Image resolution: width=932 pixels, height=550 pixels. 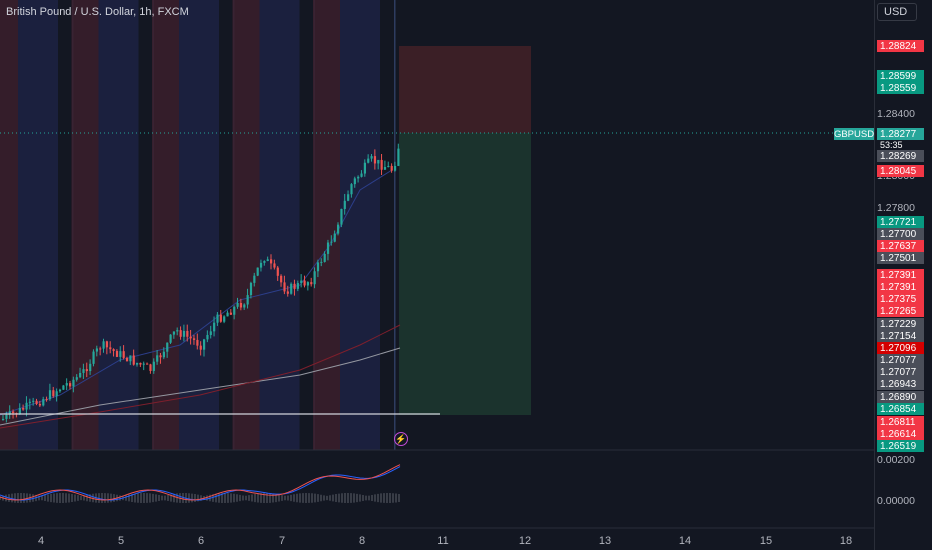 I want to click on price-tag: 1.27501, so click(x=900, y=258).